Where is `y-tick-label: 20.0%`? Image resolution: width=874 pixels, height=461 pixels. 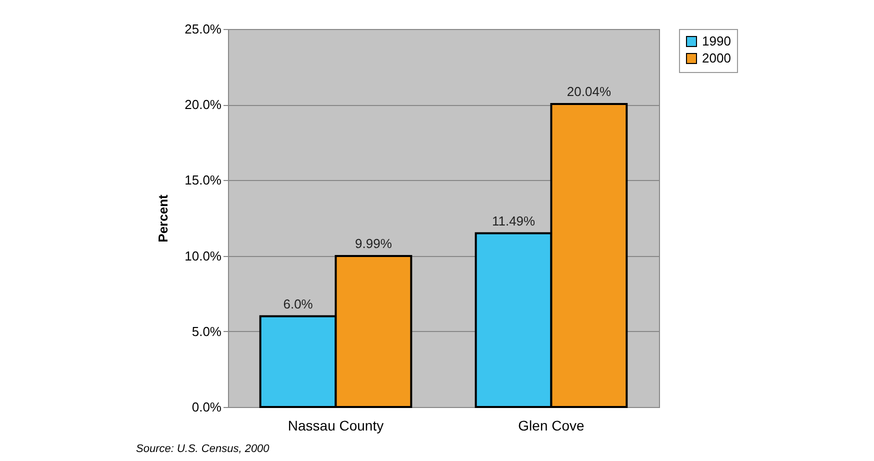 y-tick-label: 20.0% is located at coordinates (203, 104).